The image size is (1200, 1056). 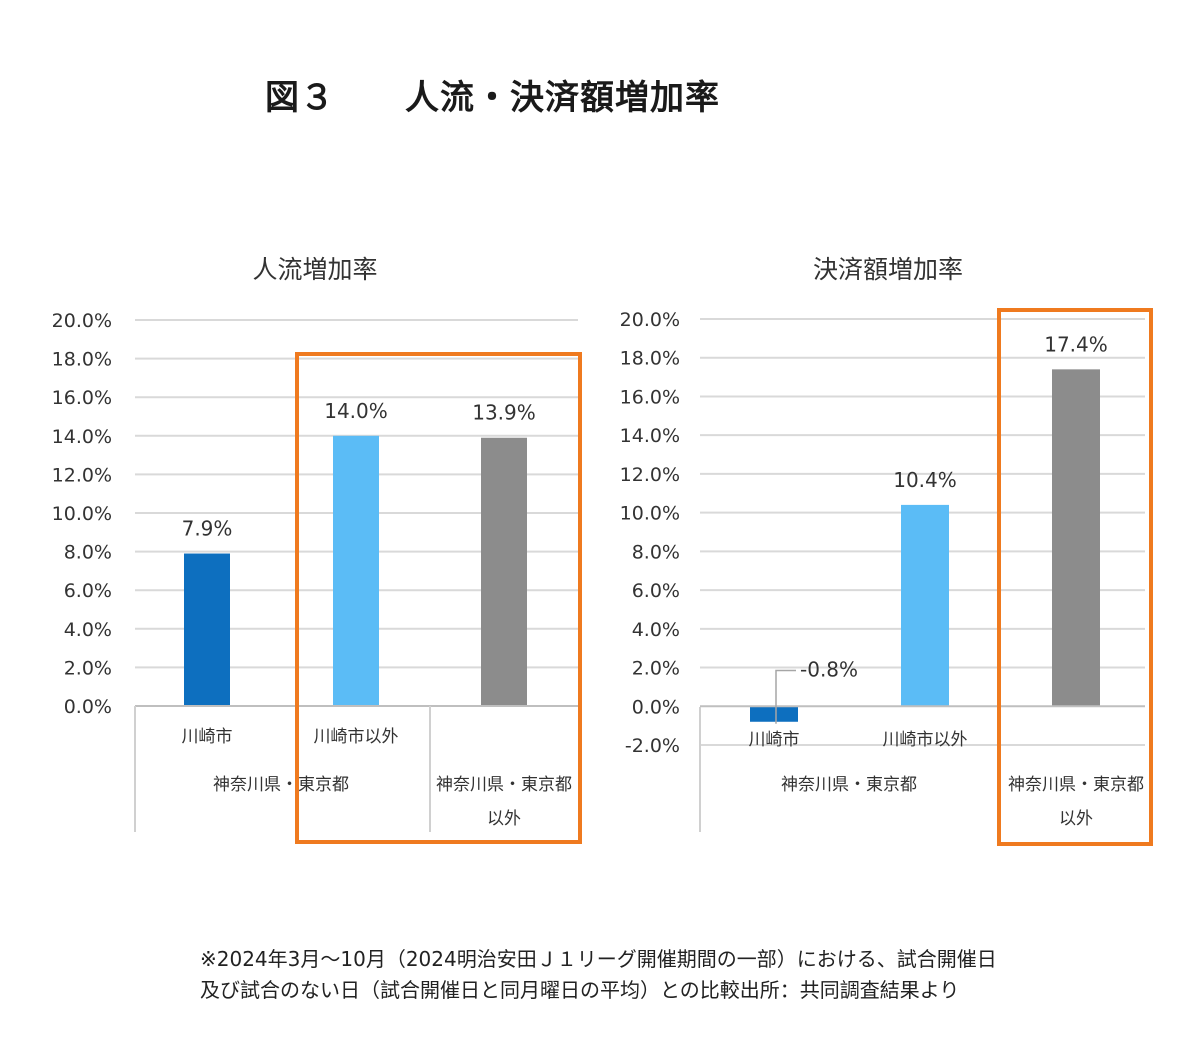 I want to click on data-label: 17.4%, so click(x=1076, y=344).